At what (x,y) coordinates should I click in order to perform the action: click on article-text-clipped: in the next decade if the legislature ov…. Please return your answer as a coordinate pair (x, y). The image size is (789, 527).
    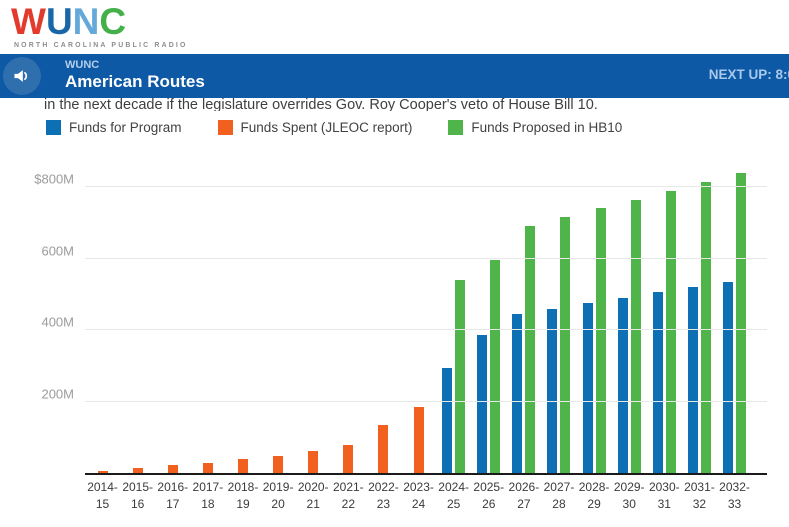
    Looking at the image, I should click on (321, 104).